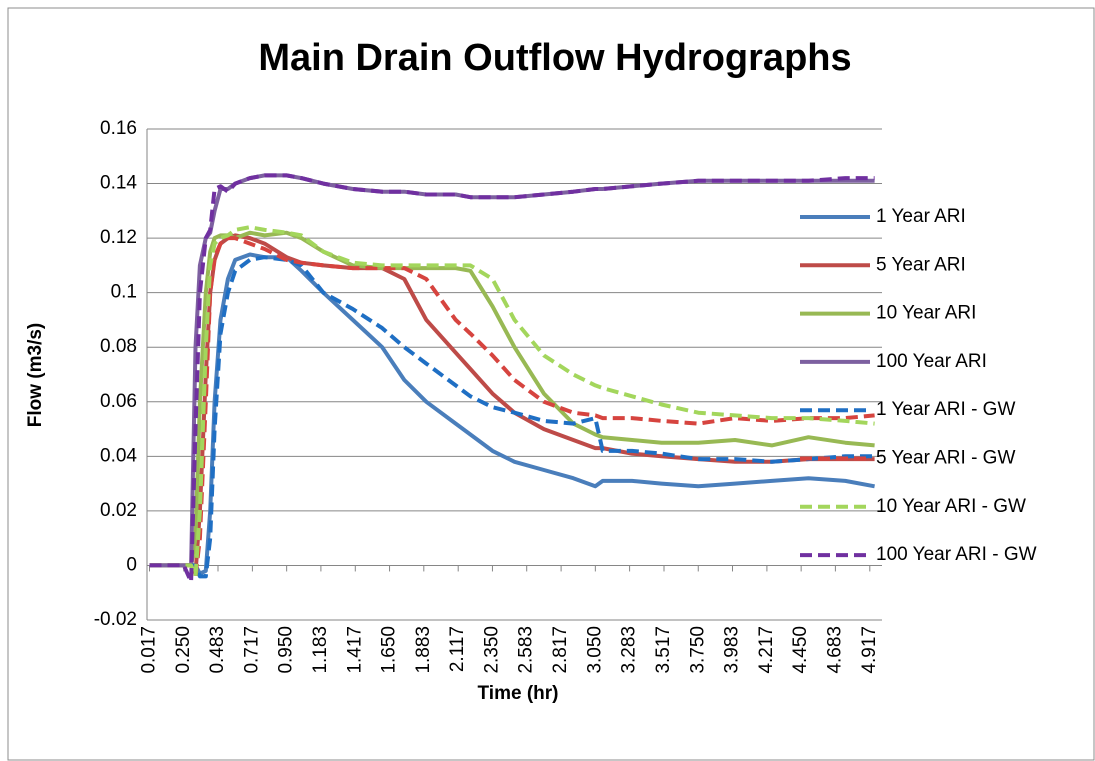  I want to click on x-tick-label: 0.250, so click(183, 650).